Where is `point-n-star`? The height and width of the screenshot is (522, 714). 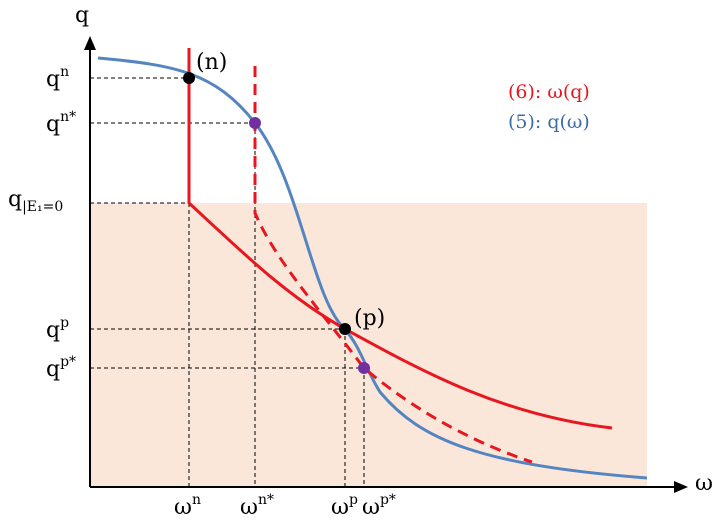
point-n-star is located at coordinates (255, 123).